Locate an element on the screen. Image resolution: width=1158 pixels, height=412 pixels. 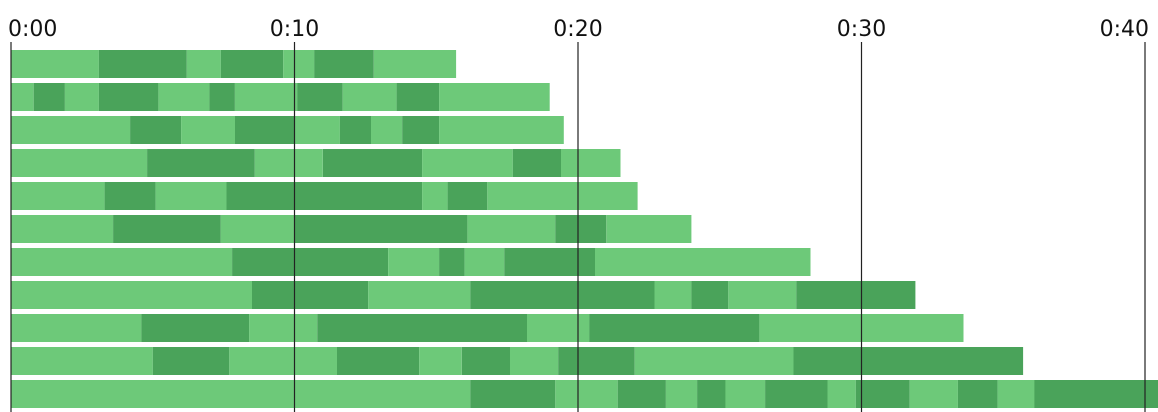
x-tick-label: 0:00 is located at coordinates (32, 29).